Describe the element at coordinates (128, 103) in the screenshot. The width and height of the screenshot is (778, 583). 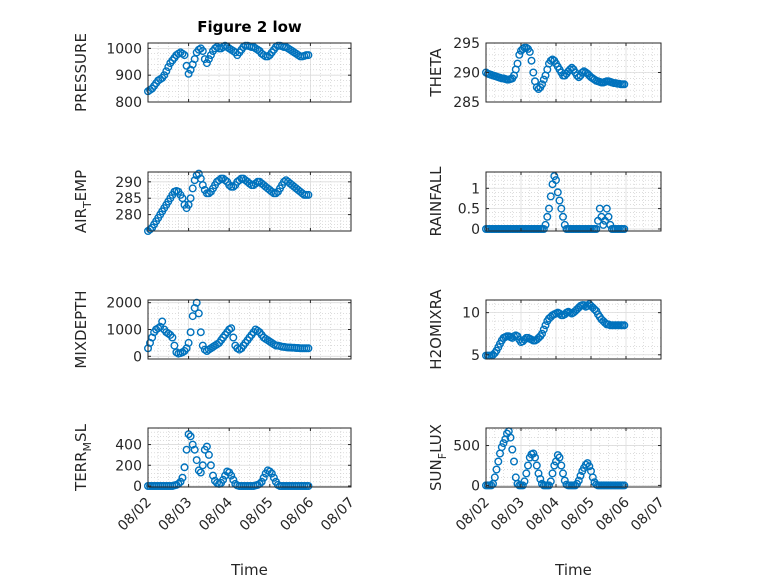
I see `y-tick-label: 800` at that location.